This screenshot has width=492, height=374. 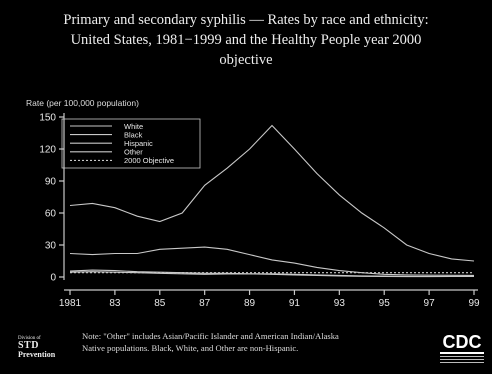 I want to click on std-division-logo: Division of STD Prevention, so click(x=37, y=347).